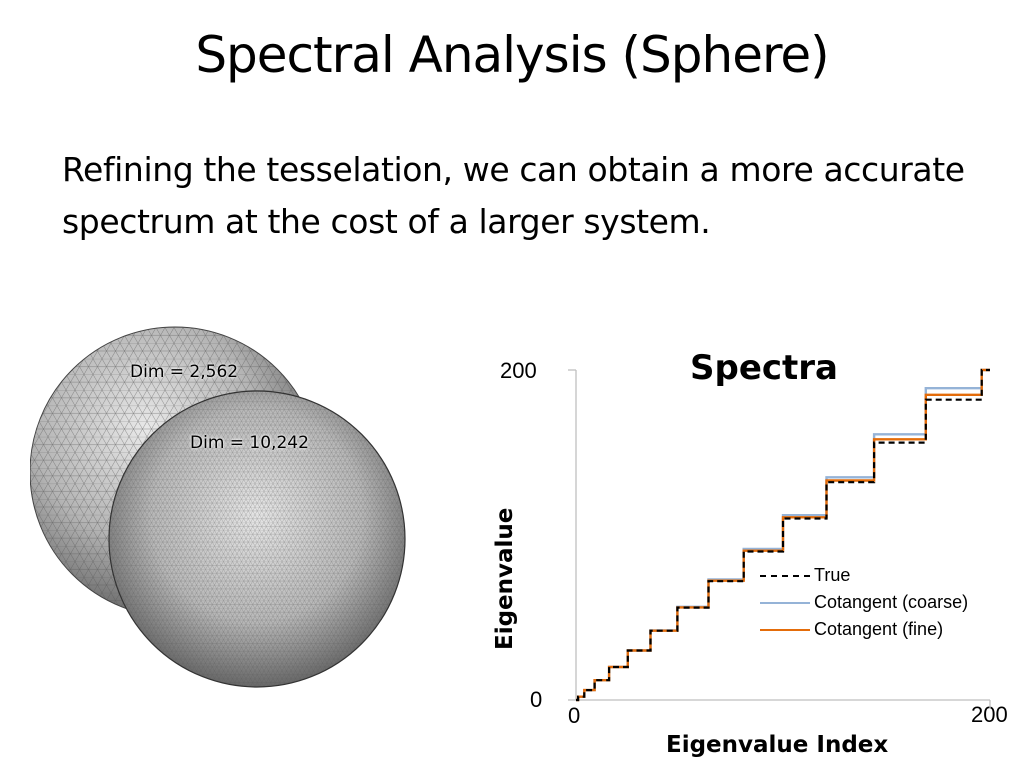 The image size is (1024, 768). Describe the element at coordinates (536, 699) in the screenshot. I see `y-tick-min: 0` at that location.